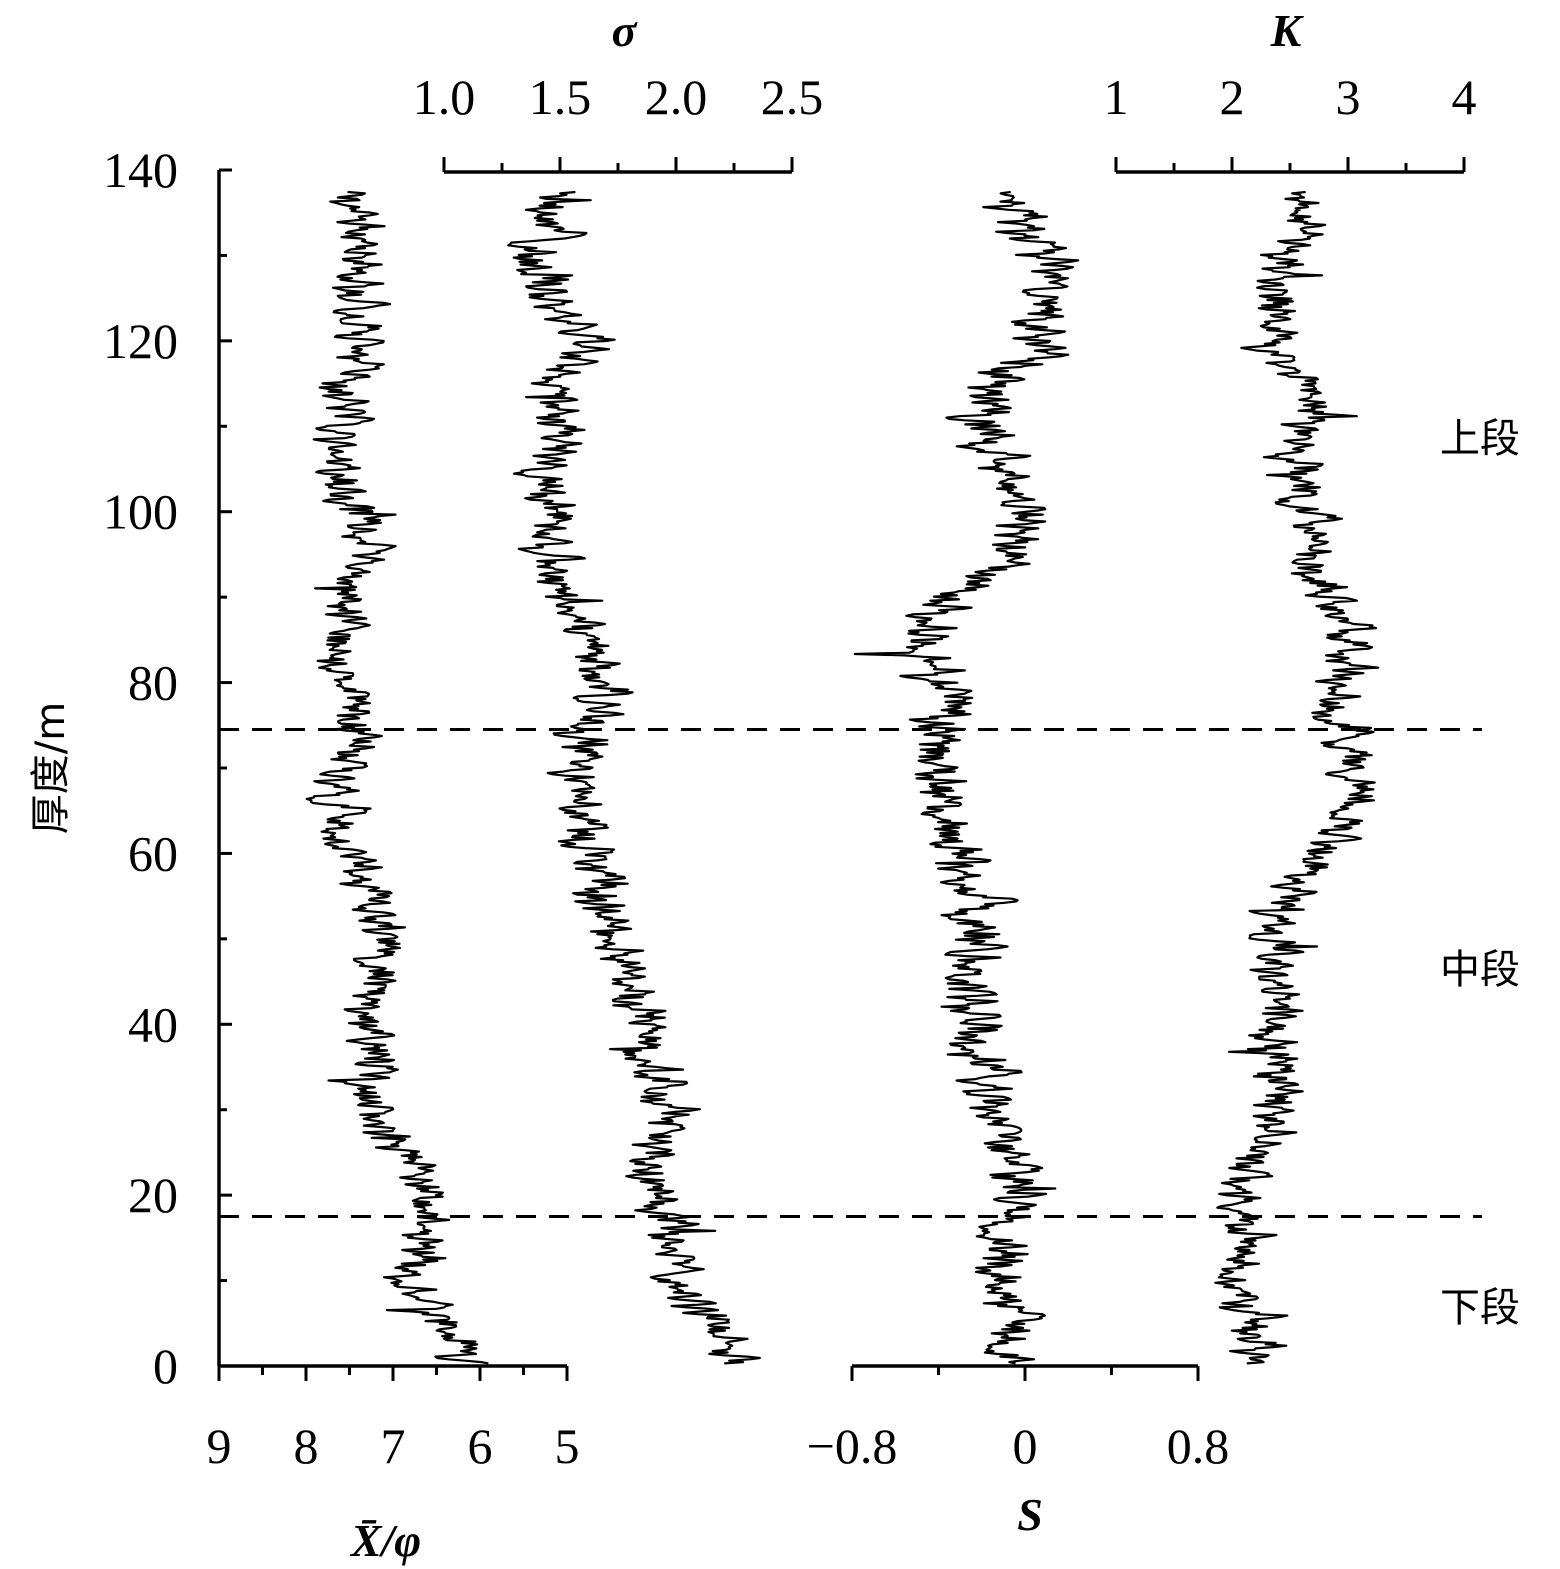  Describe the element at coordinates (153, 1024) in the screenshot. I see `thickness-tick-label: 40` at that location.